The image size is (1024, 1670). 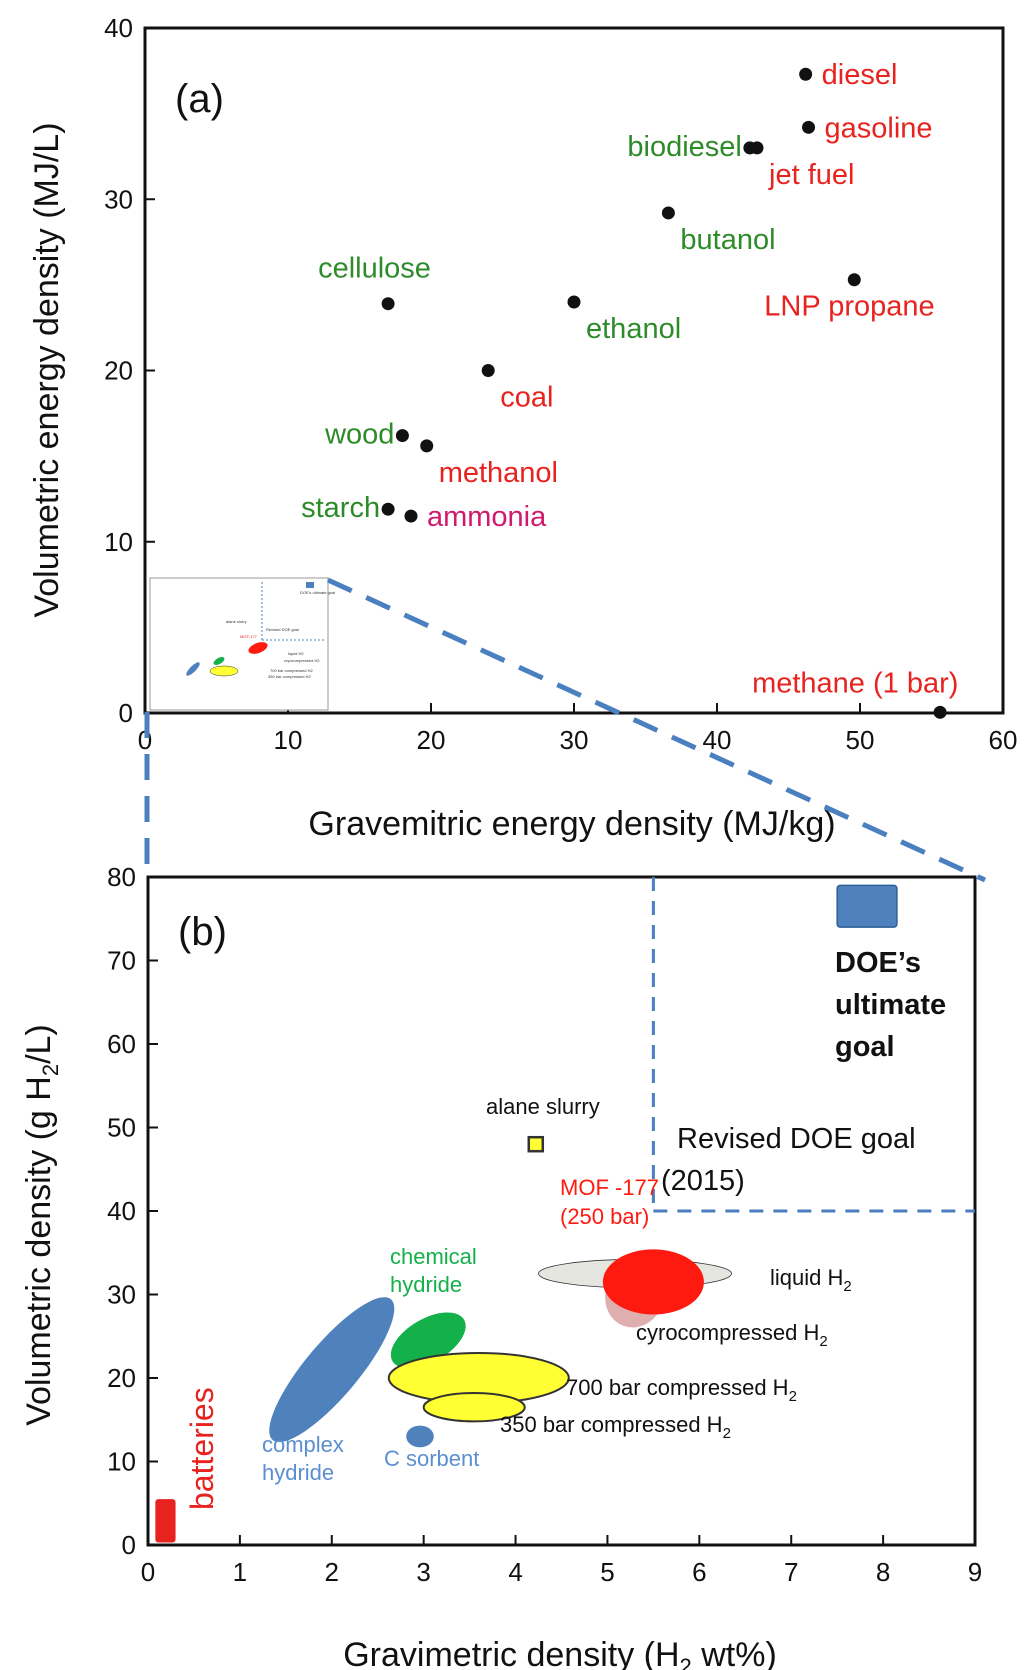 I want to click on panel-a-y-tick-label: 10, so click(x=118, y=542).